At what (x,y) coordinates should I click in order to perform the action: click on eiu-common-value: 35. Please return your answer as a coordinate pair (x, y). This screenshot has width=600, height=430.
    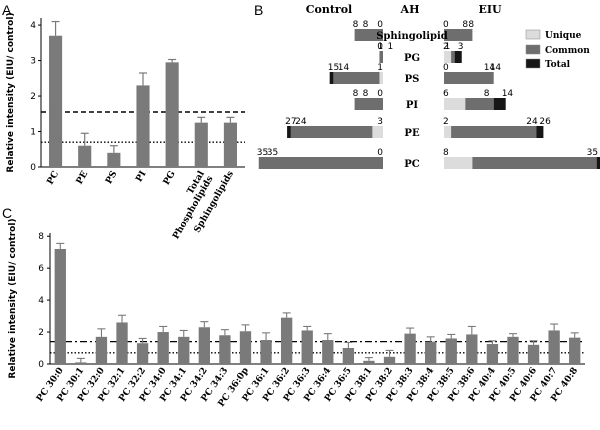
    Looking at the image, I should click on (592, 153).